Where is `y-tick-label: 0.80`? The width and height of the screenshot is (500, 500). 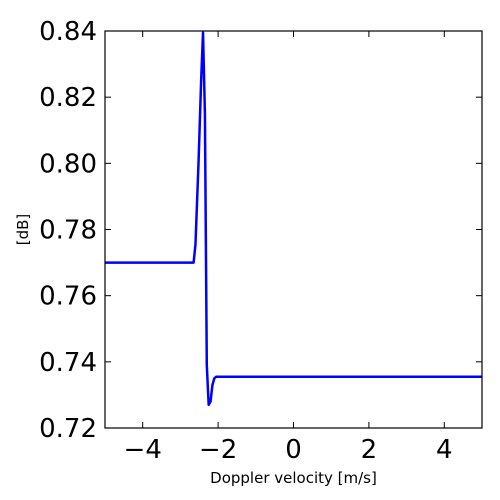 y-tick-label: 0.80 is located at coordinates (68, 164).